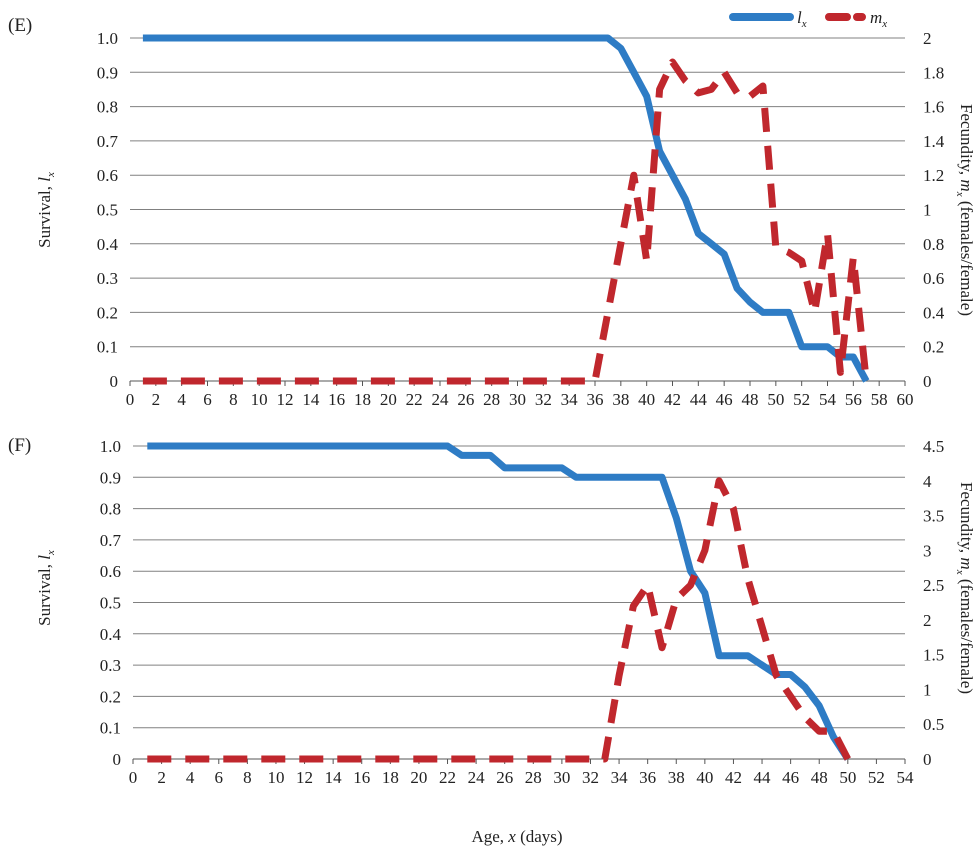 This screenshot has width=978, height=859. I want to click on panel-e-x-tick-label: 18, so click(362, 399).